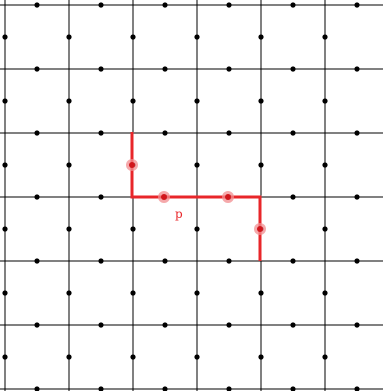  I want to click on path-markers, so click(196, 197).